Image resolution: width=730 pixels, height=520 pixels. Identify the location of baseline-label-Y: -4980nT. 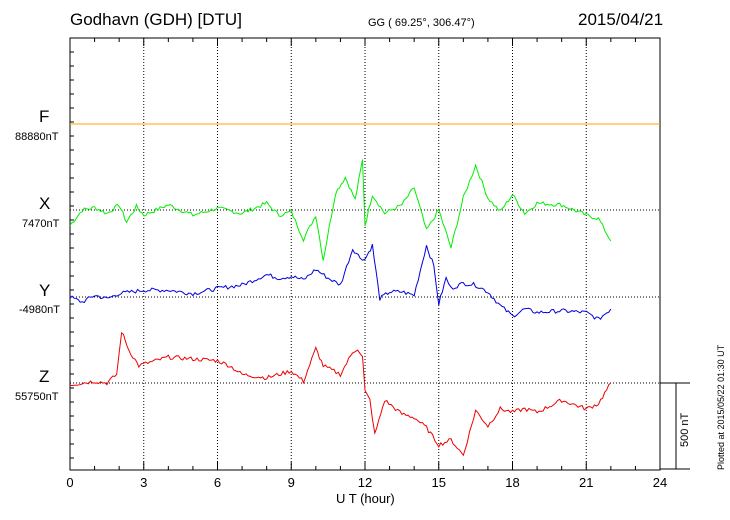
(39, 310).